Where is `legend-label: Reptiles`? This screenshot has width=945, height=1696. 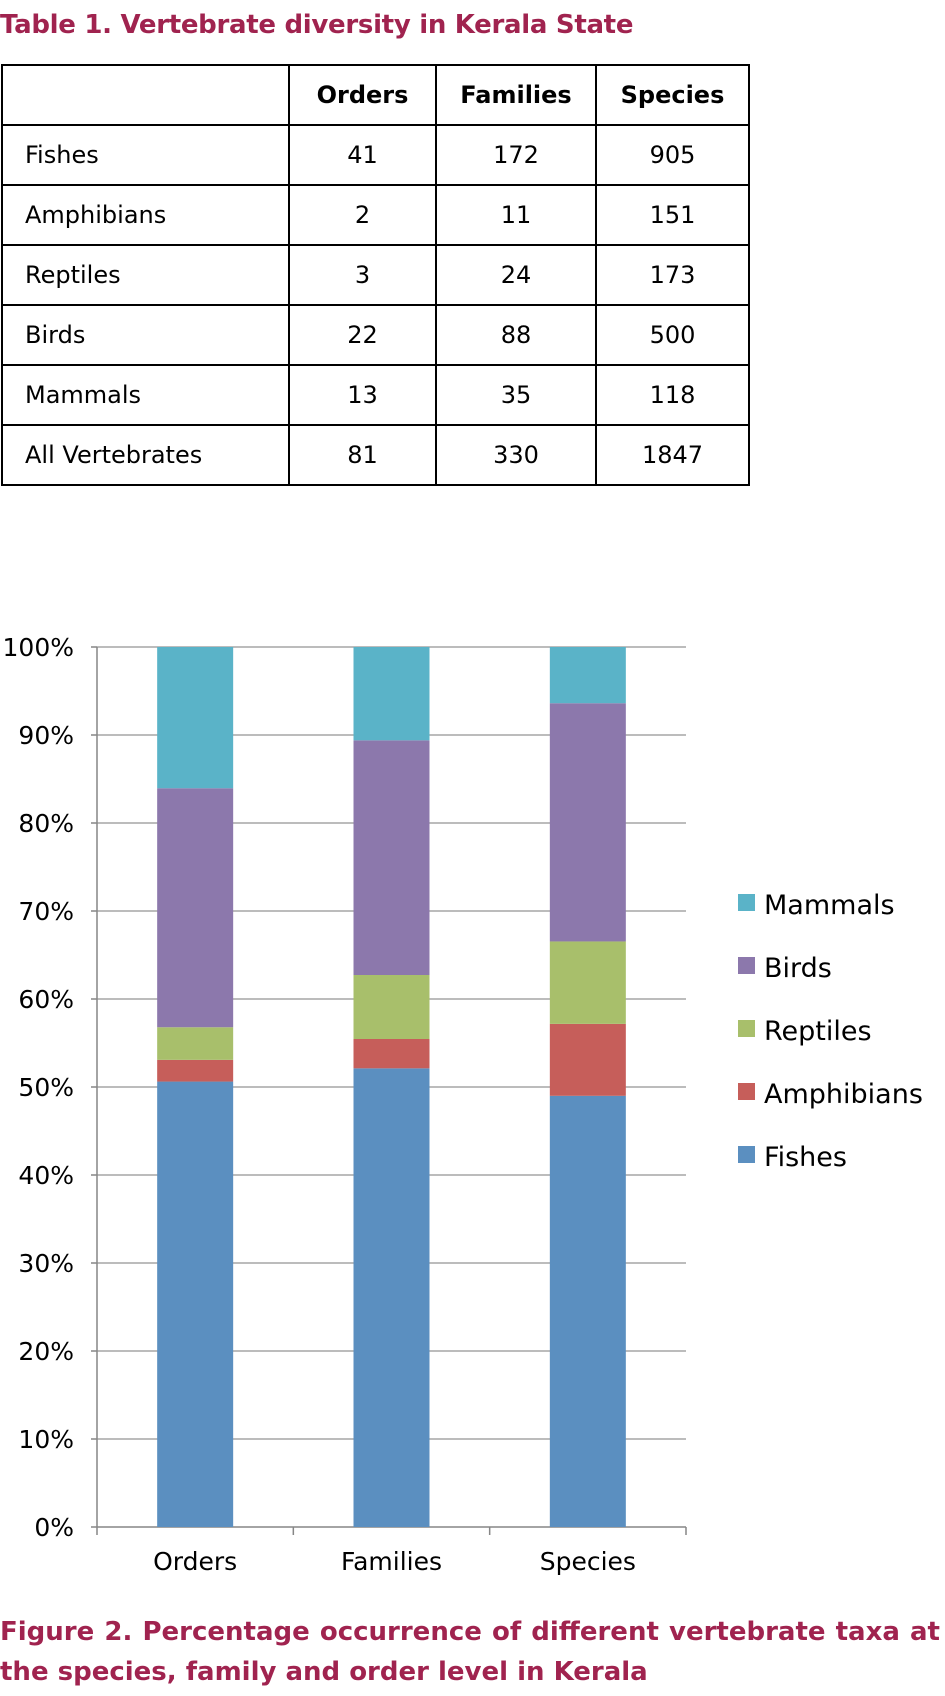 legend-label: Reptiles is located at coordinates (818, 1031).